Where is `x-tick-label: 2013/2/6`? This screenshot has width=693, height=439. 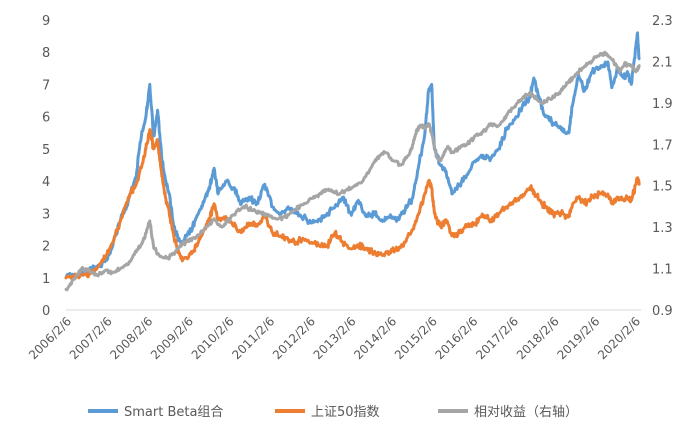
x-tick-label: 2013/2/6 is located at coordinates (335, 338).